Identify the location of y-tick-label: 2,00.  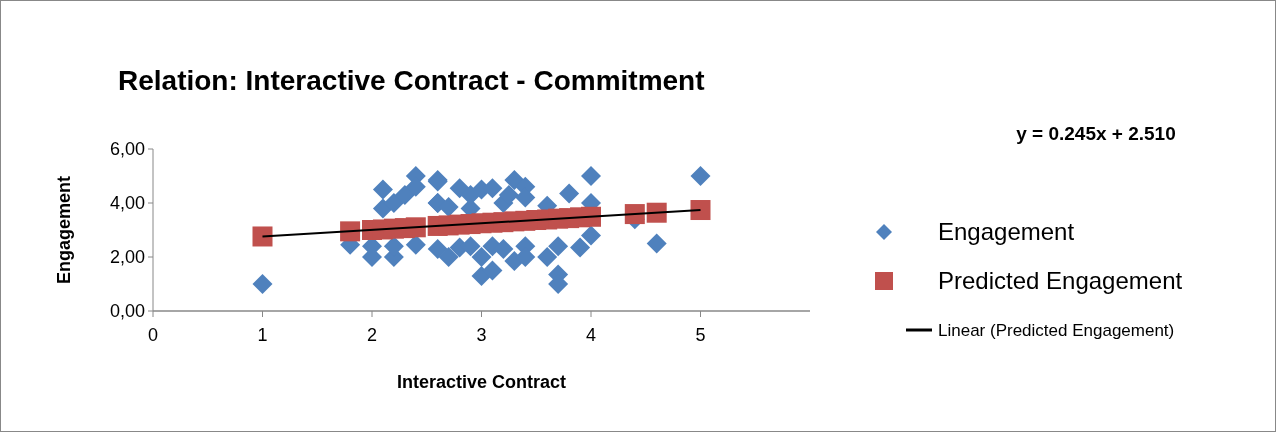
(127, 257).